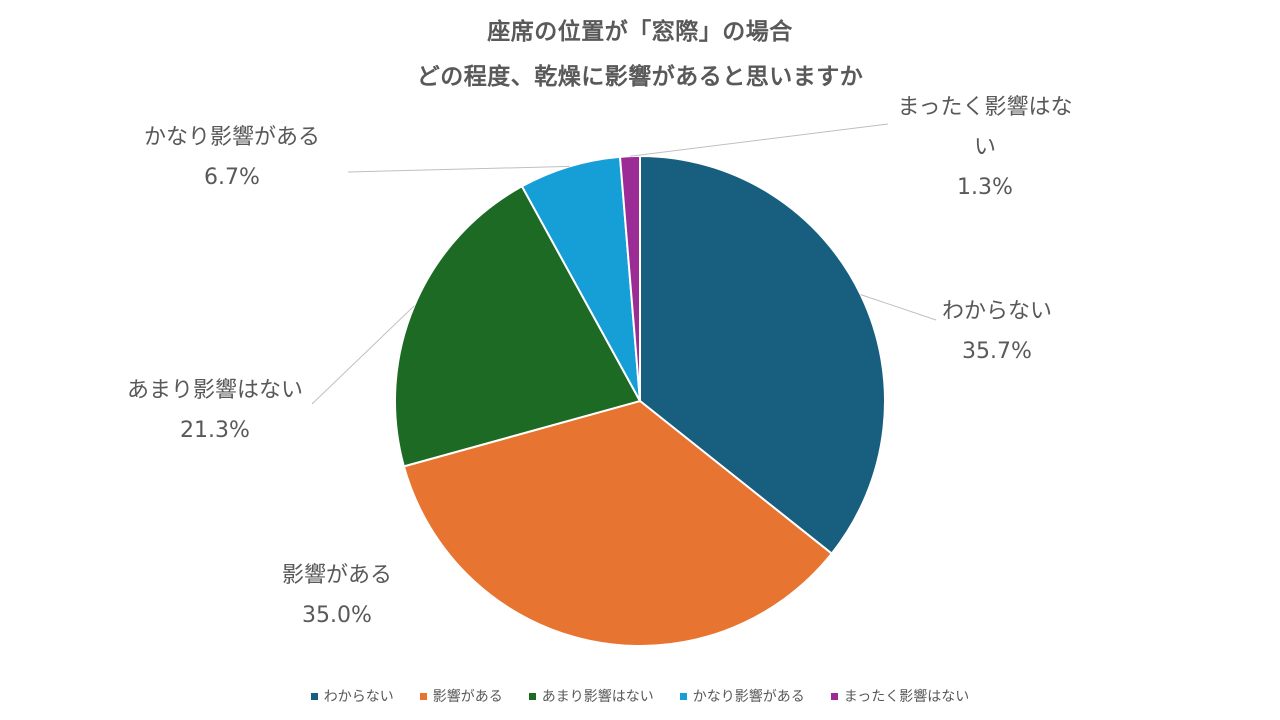  I want to click on legend-item: 影響がある, so click(461, 696).